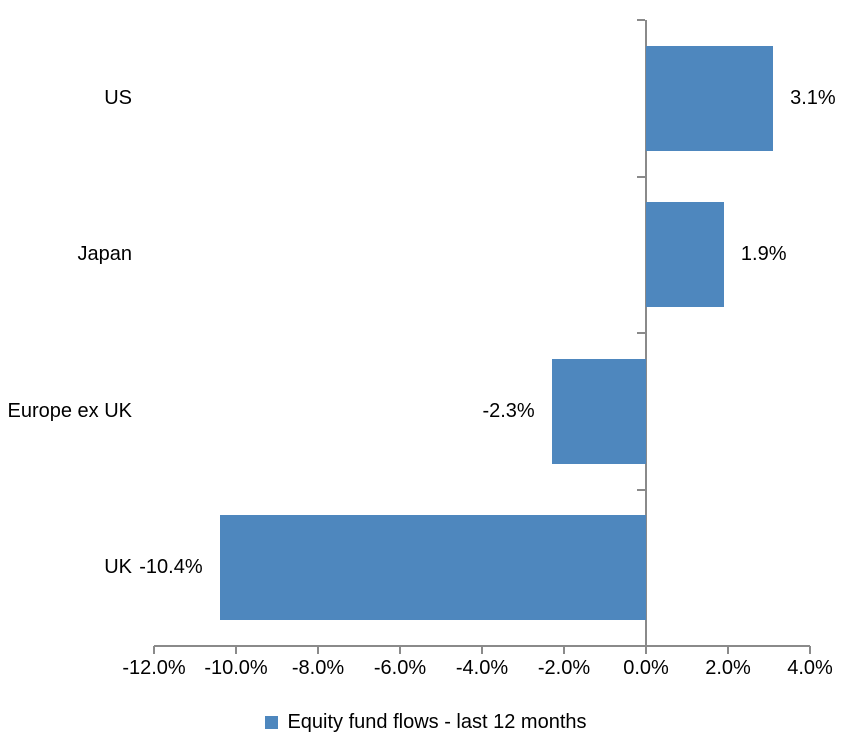  I want to click on legend-swatch-icon, so click(272, 722).